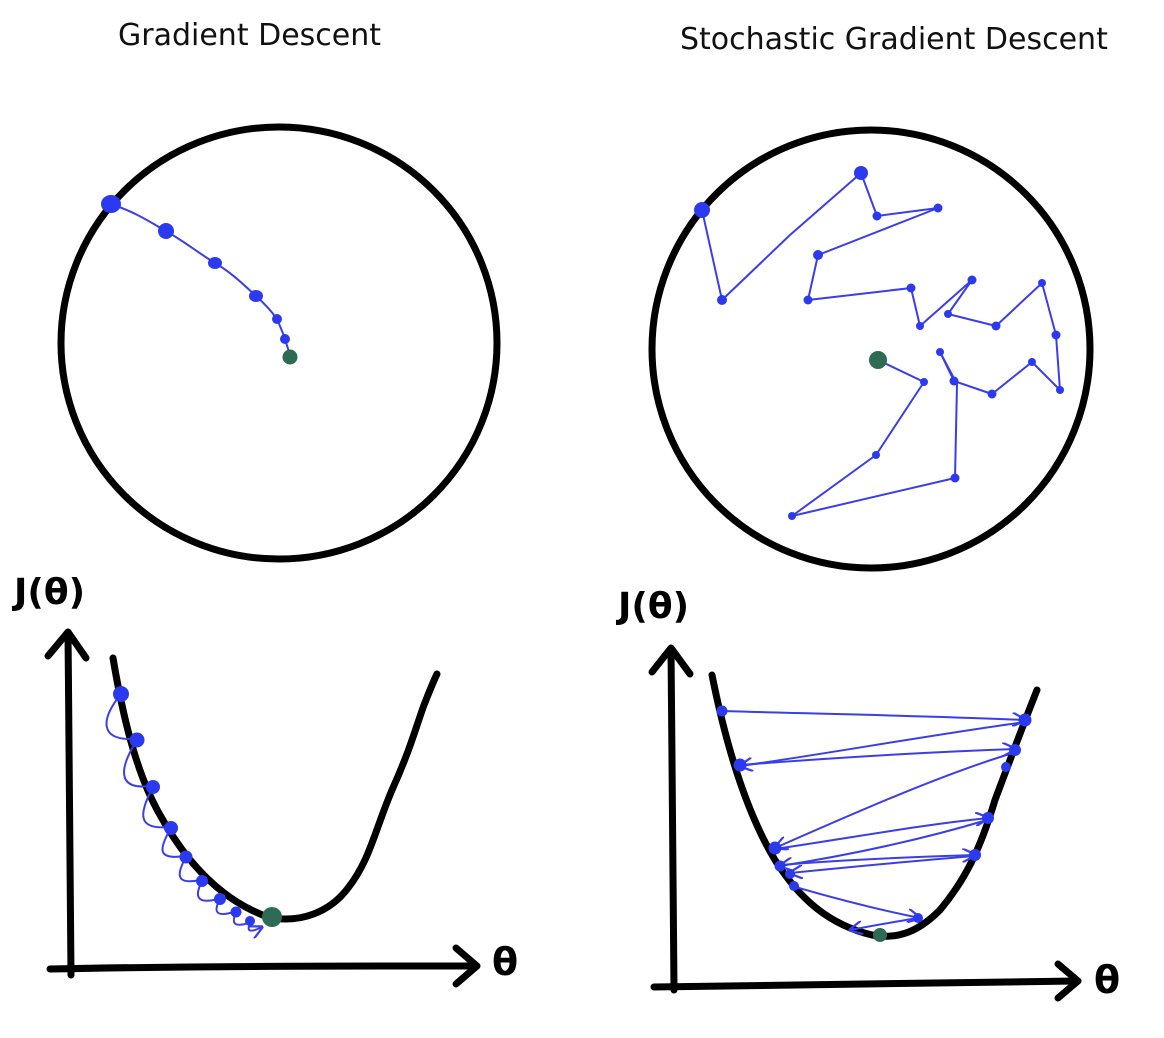 This screenshot has width=1164, height=1038. I want to click on stochastic-gradient-descent-title: Stochastic Gradient Descent, so click(894, 39).